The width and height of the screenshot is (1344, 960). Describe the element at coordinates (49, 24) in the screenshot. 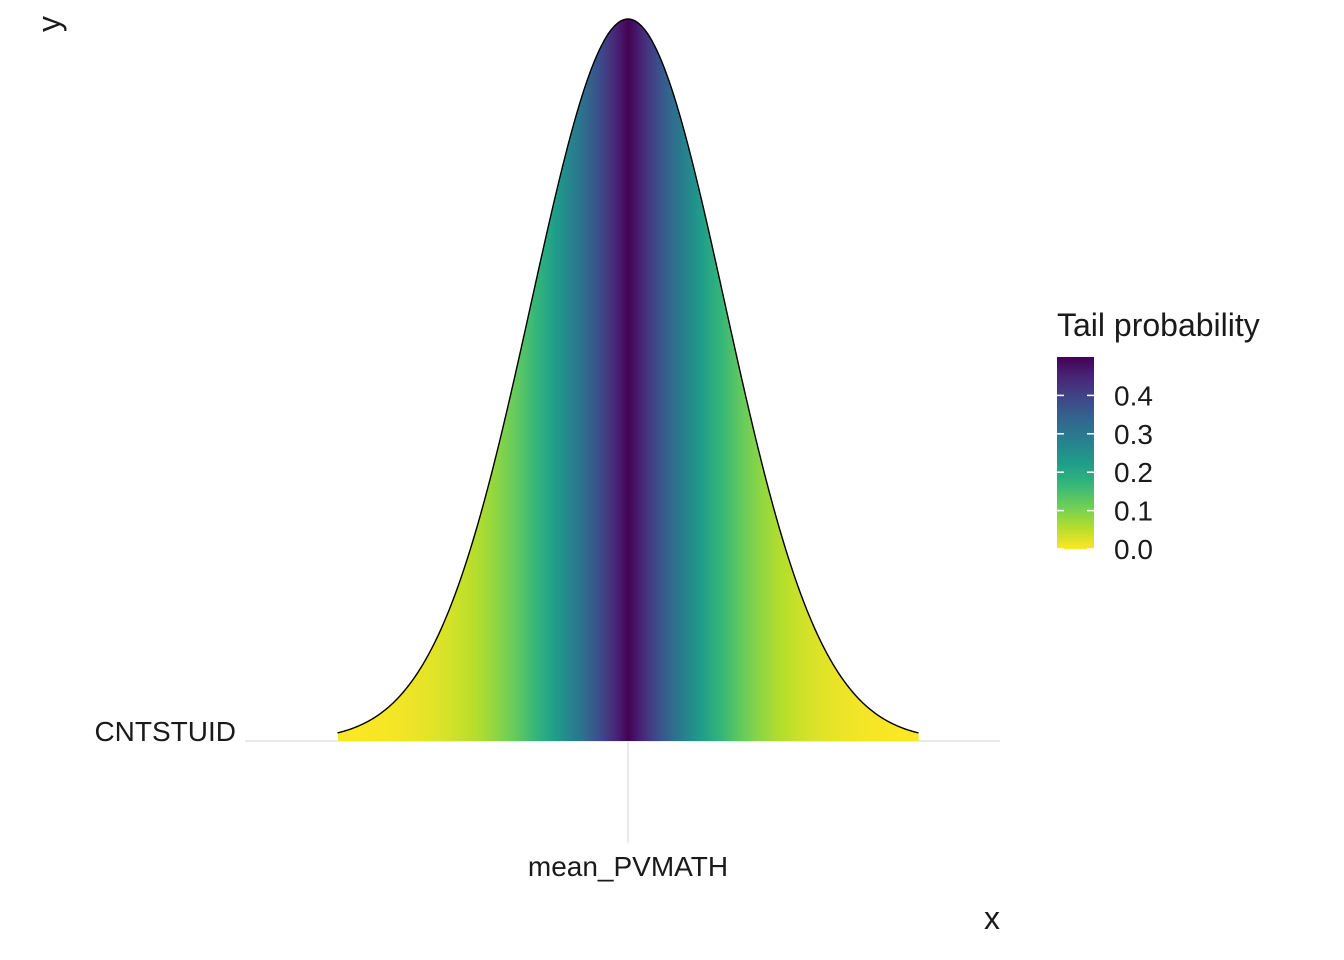

I see `y-axis-title: y` at that location.